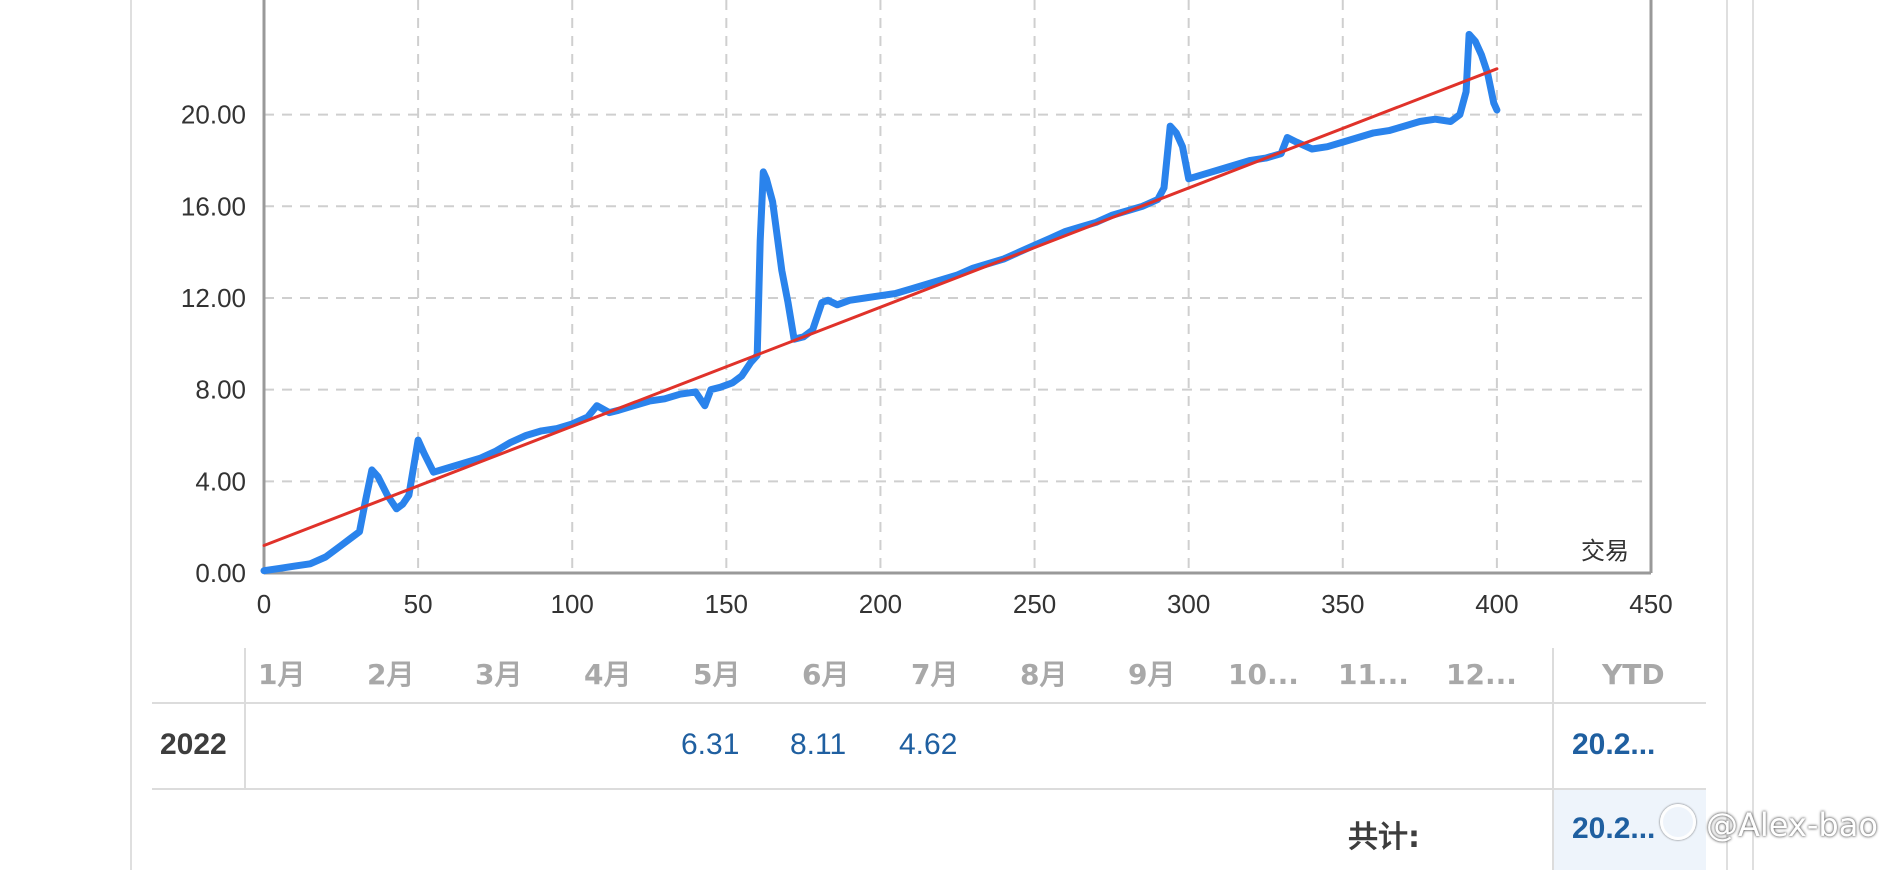 The width and height of the screenshot is (1884, 870). What do you see at coordinates (220, 481) in the screenshot?
I see `y-tick-label: 4.00` at bounding box center [220, 481].